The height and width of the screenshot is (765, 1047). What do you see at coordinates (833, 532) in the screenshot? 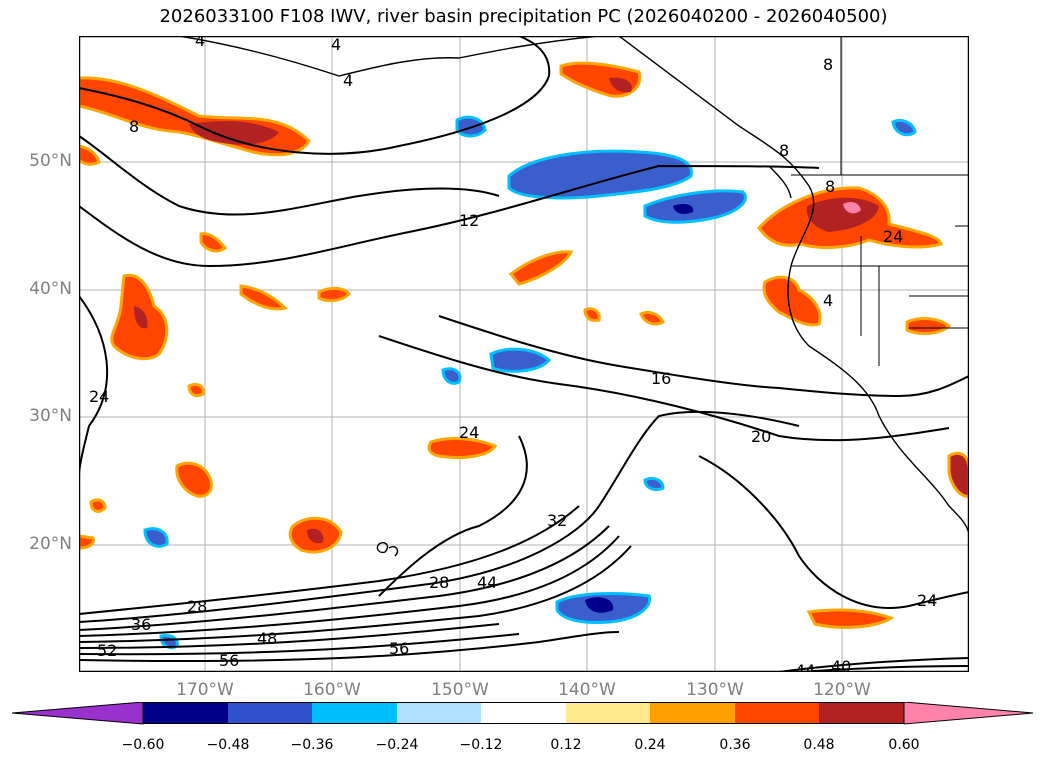
I see `contour-24c` at bounding box center [833, 532].